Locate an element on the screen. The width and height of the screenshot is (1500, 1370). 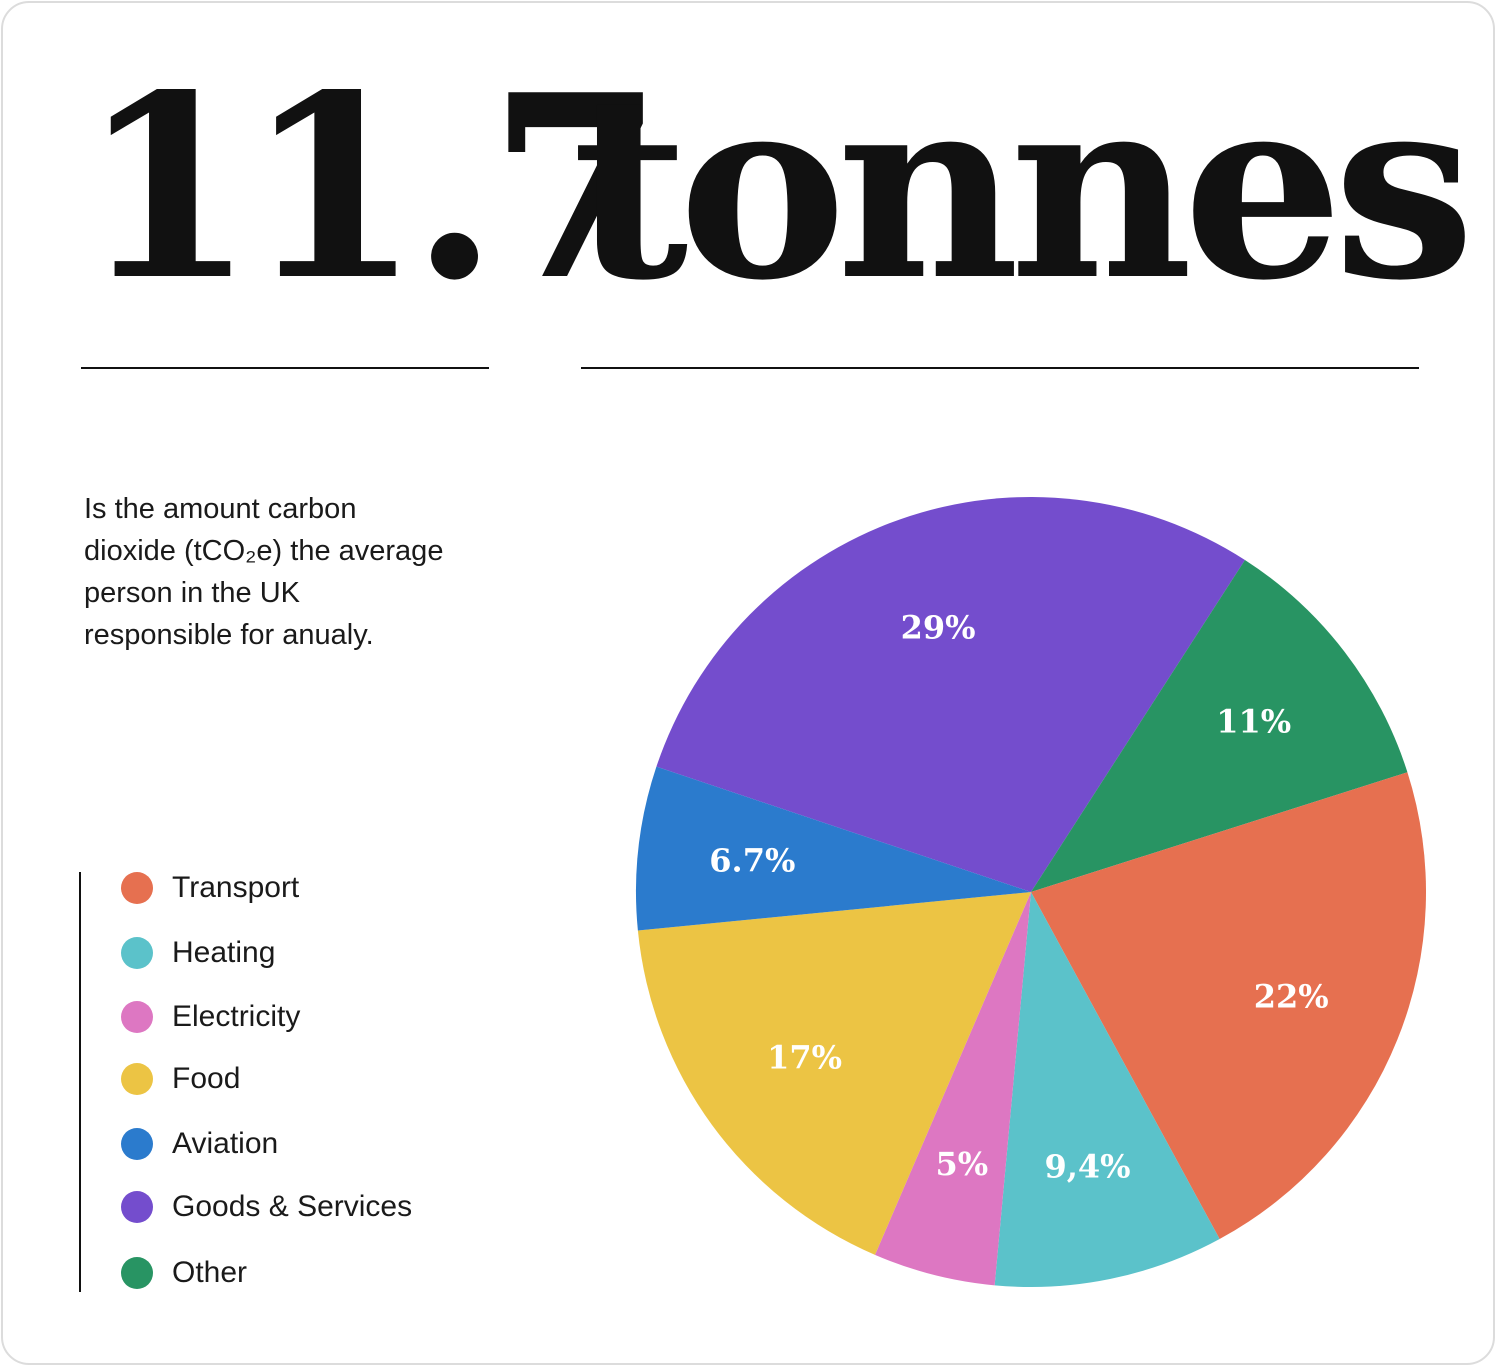
divider-left is located at coordinates (285, 368).